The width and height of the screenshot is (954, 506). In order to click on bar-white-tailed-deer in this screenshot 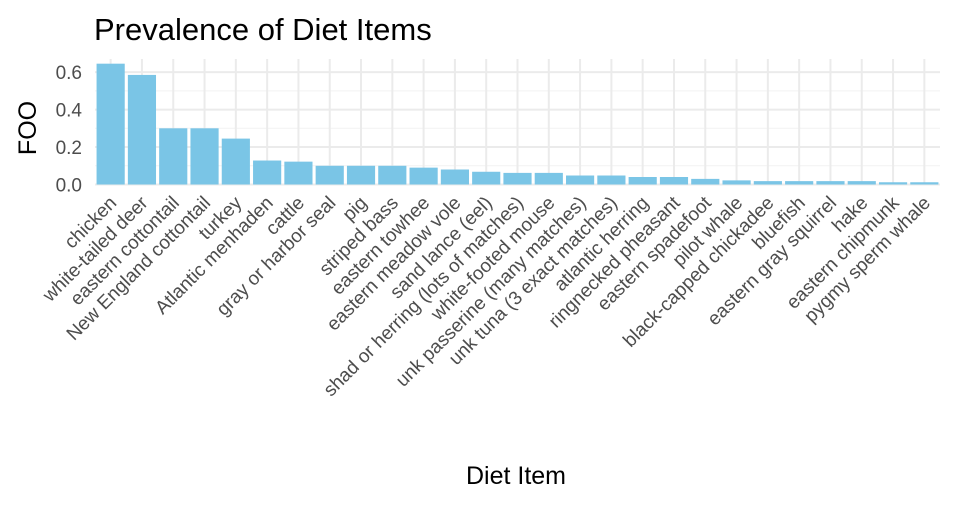, I will do `click(142, 129)`.